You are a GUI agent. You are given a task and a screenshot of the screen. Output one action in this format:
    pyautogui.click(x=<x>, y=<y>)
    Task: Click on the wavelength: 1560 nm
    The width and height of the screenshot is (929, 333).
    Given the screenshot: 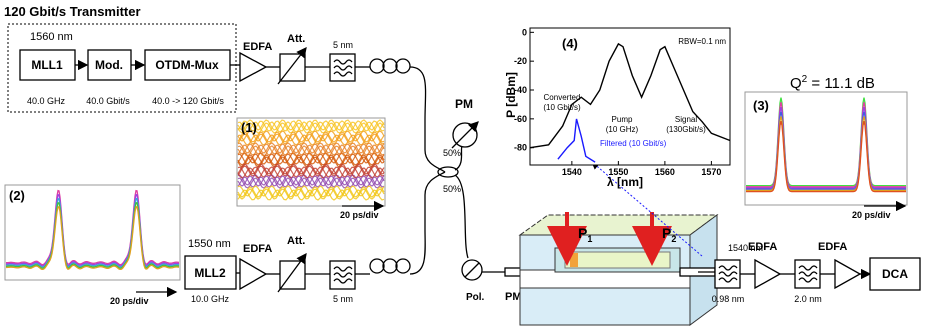 What is the action you would take?
    pyautogui.click(x=51, y=37)
    